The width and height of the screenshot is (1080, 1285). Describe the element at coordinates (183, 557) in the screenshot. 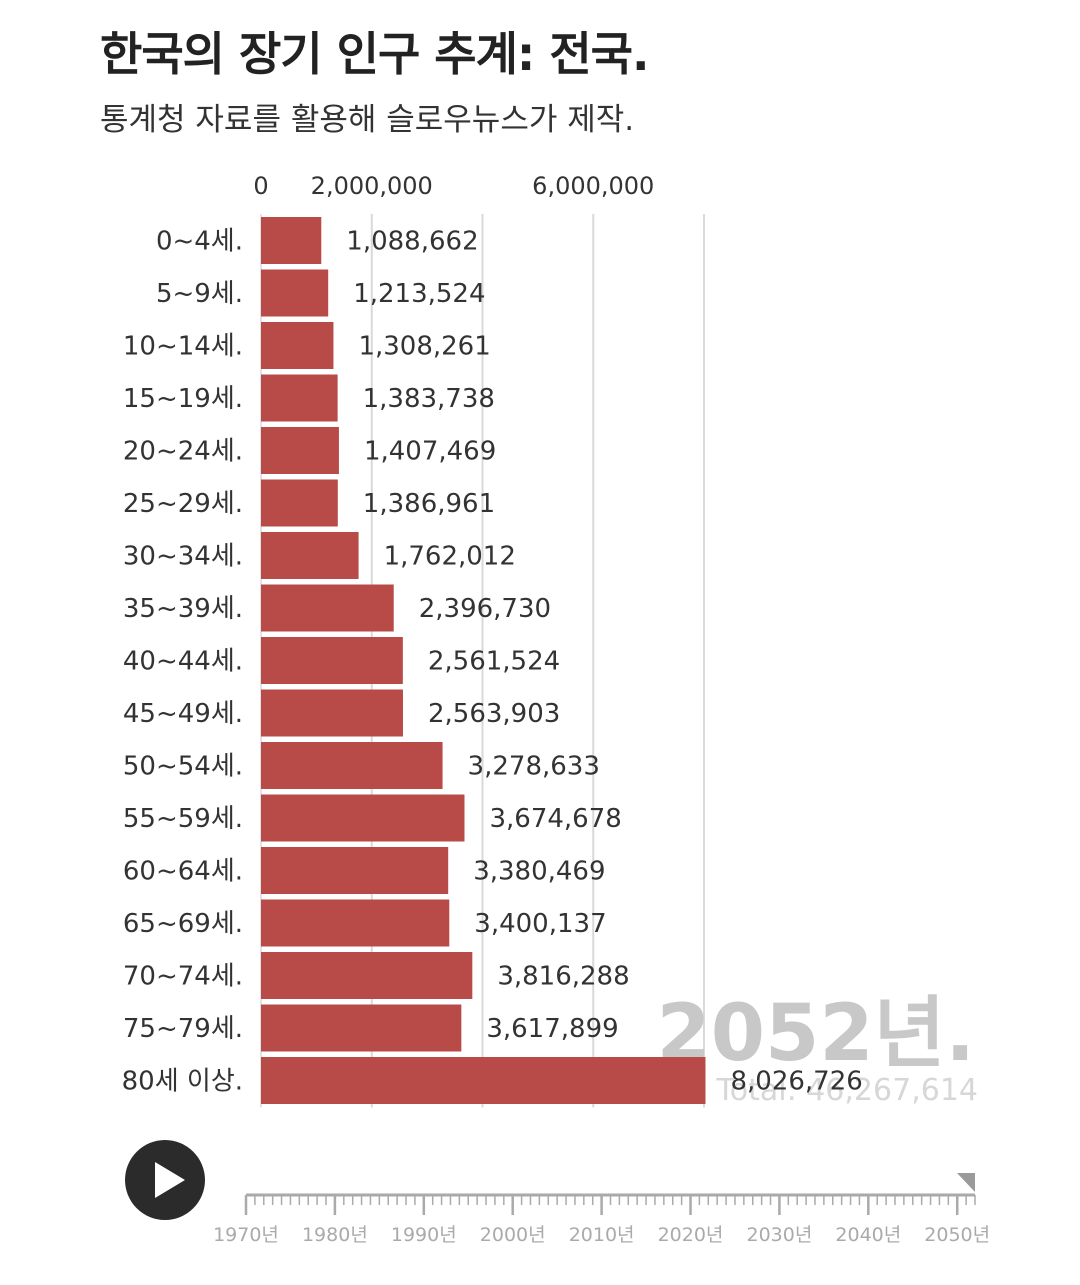

I see `category-label-6: 30~34세.` at that location.